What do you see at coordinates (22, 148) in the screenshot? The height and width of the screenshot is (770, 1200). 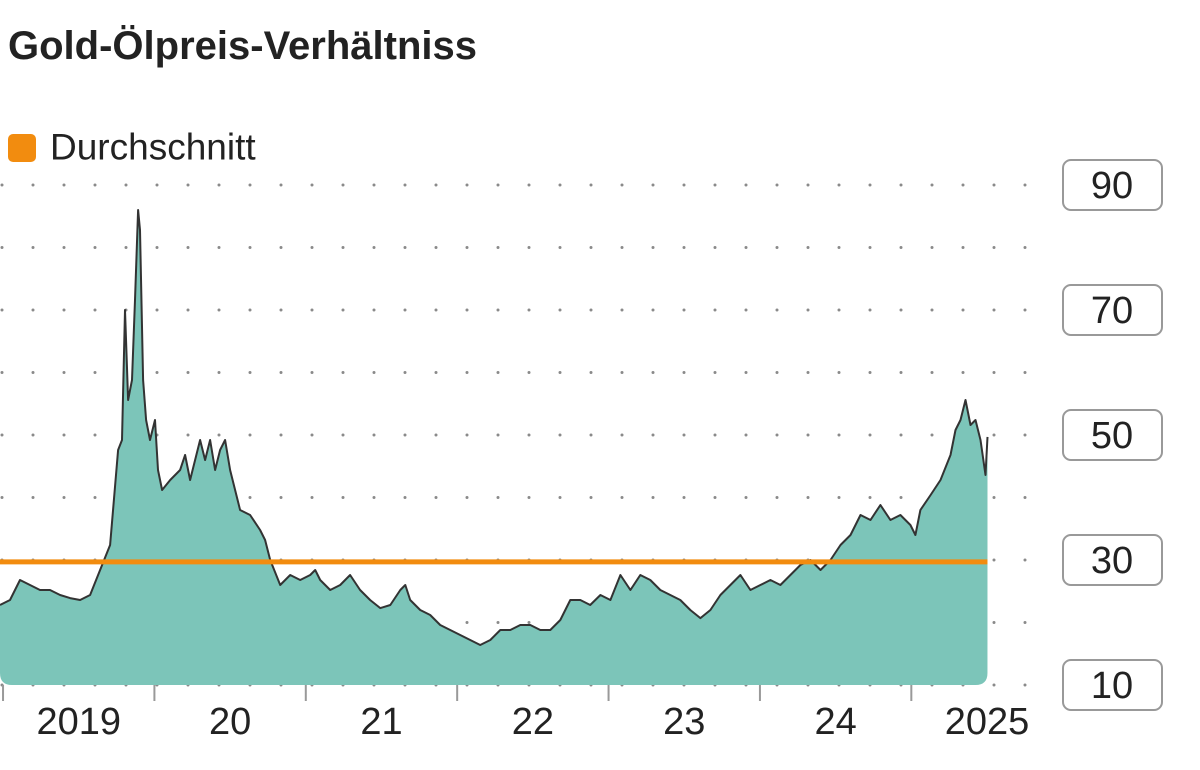 I see `legend-swatch` at bounding box center [22, 148].